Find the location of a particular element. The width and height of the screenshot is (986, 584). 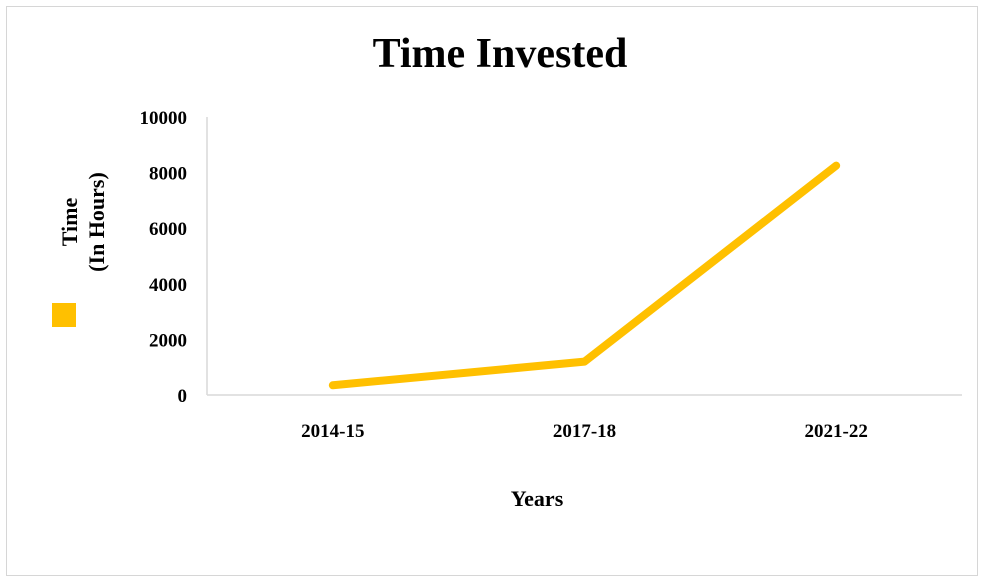

y-axis-title: Time(In Hours) is located at coordinates (83, 222).